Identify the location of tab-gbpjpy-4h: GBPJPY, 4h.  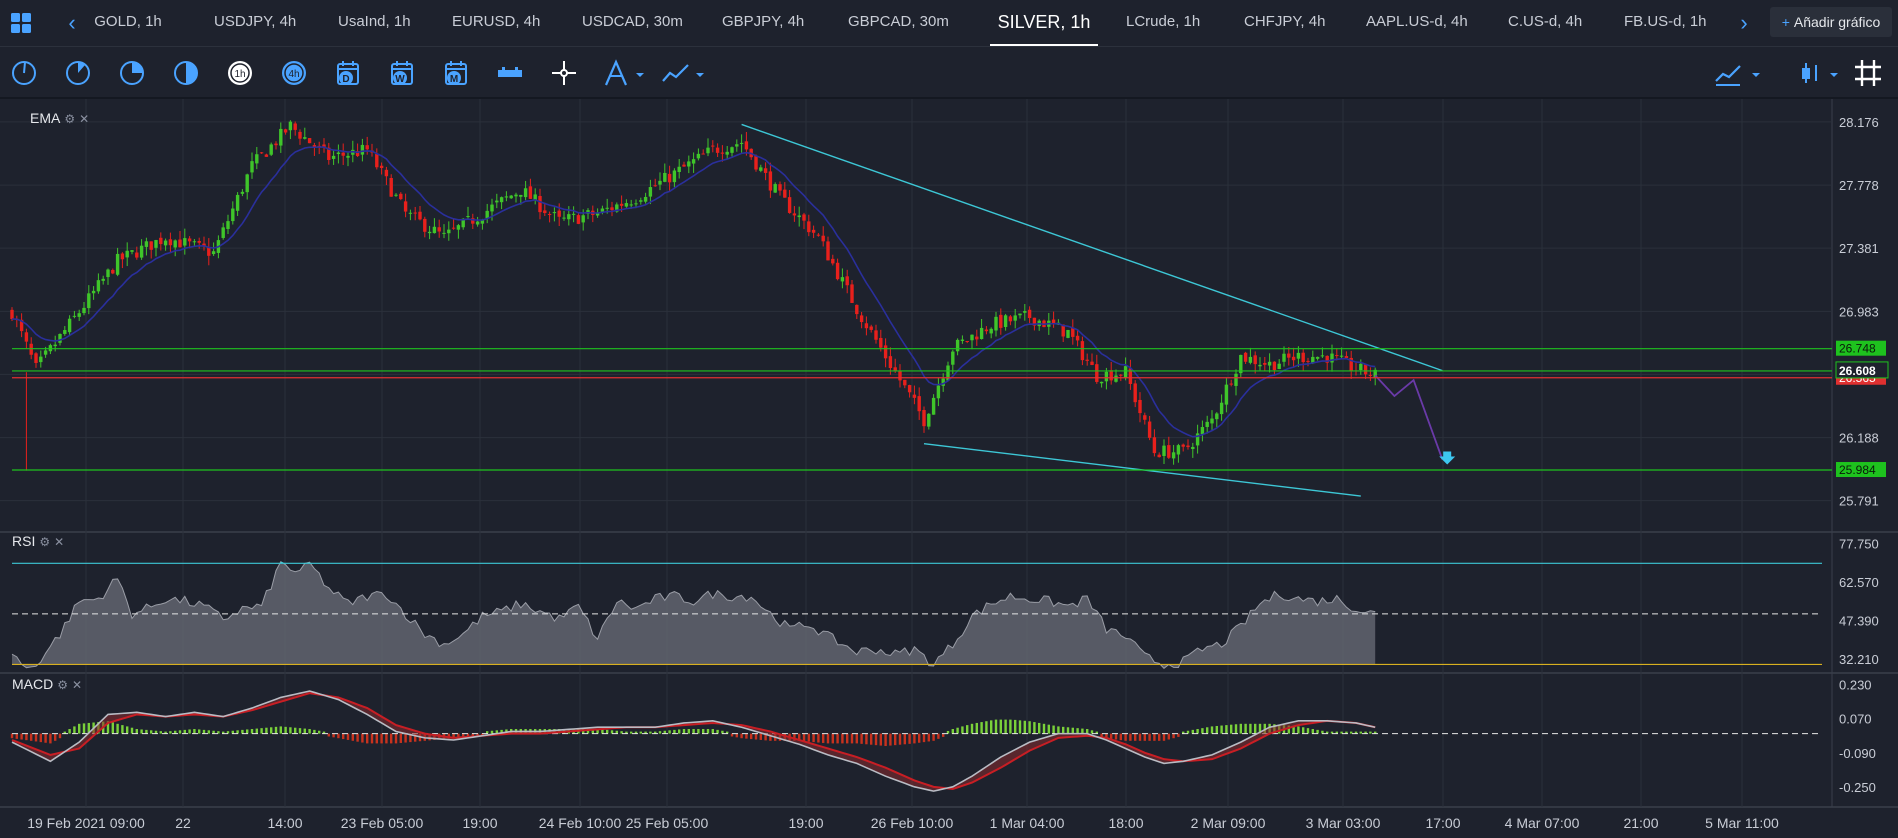
(763, 21).